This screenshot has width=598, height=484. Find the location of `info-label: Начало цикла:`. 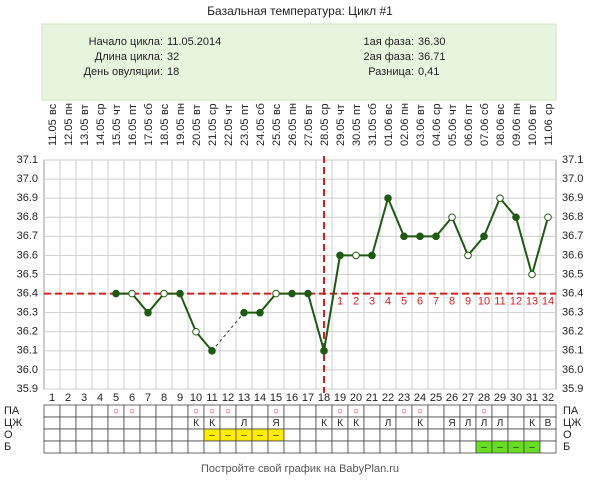

info-label: Начало цикла: is located at coordinates (126, 42).